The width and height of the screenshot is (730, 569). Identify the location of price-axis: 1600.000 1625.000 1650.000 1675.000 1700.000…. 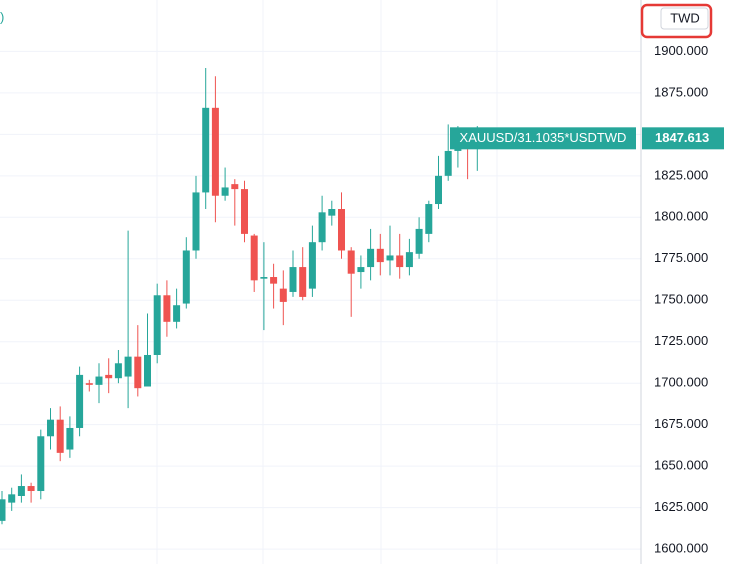
(681, 299).